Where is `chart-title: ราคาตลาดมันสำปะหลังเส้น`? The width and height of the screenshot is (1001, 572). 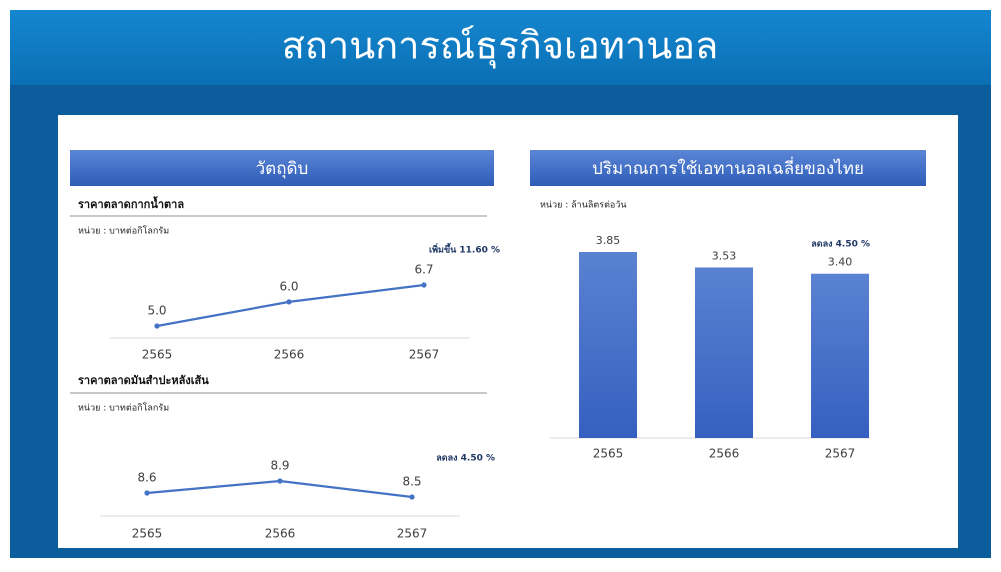
chart-title: ราคาตลาดมันสำปะหลังเส้น is located at coordinates (143, 380).